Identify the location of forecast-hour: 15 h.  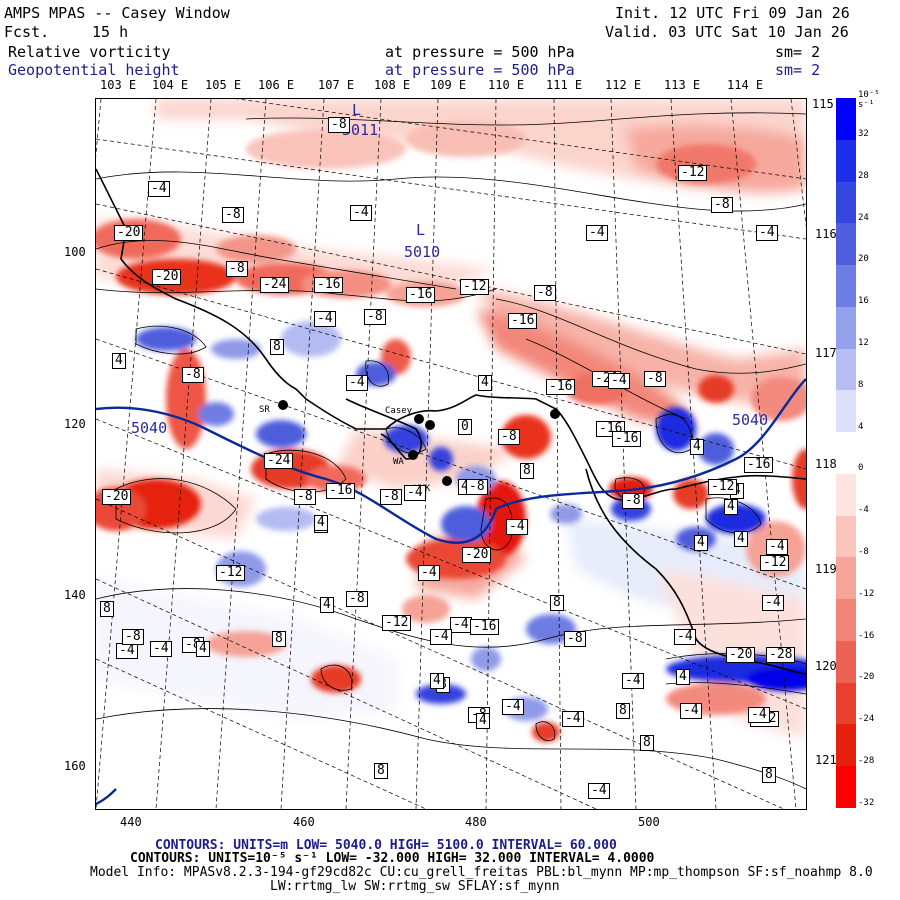
(110, 32).